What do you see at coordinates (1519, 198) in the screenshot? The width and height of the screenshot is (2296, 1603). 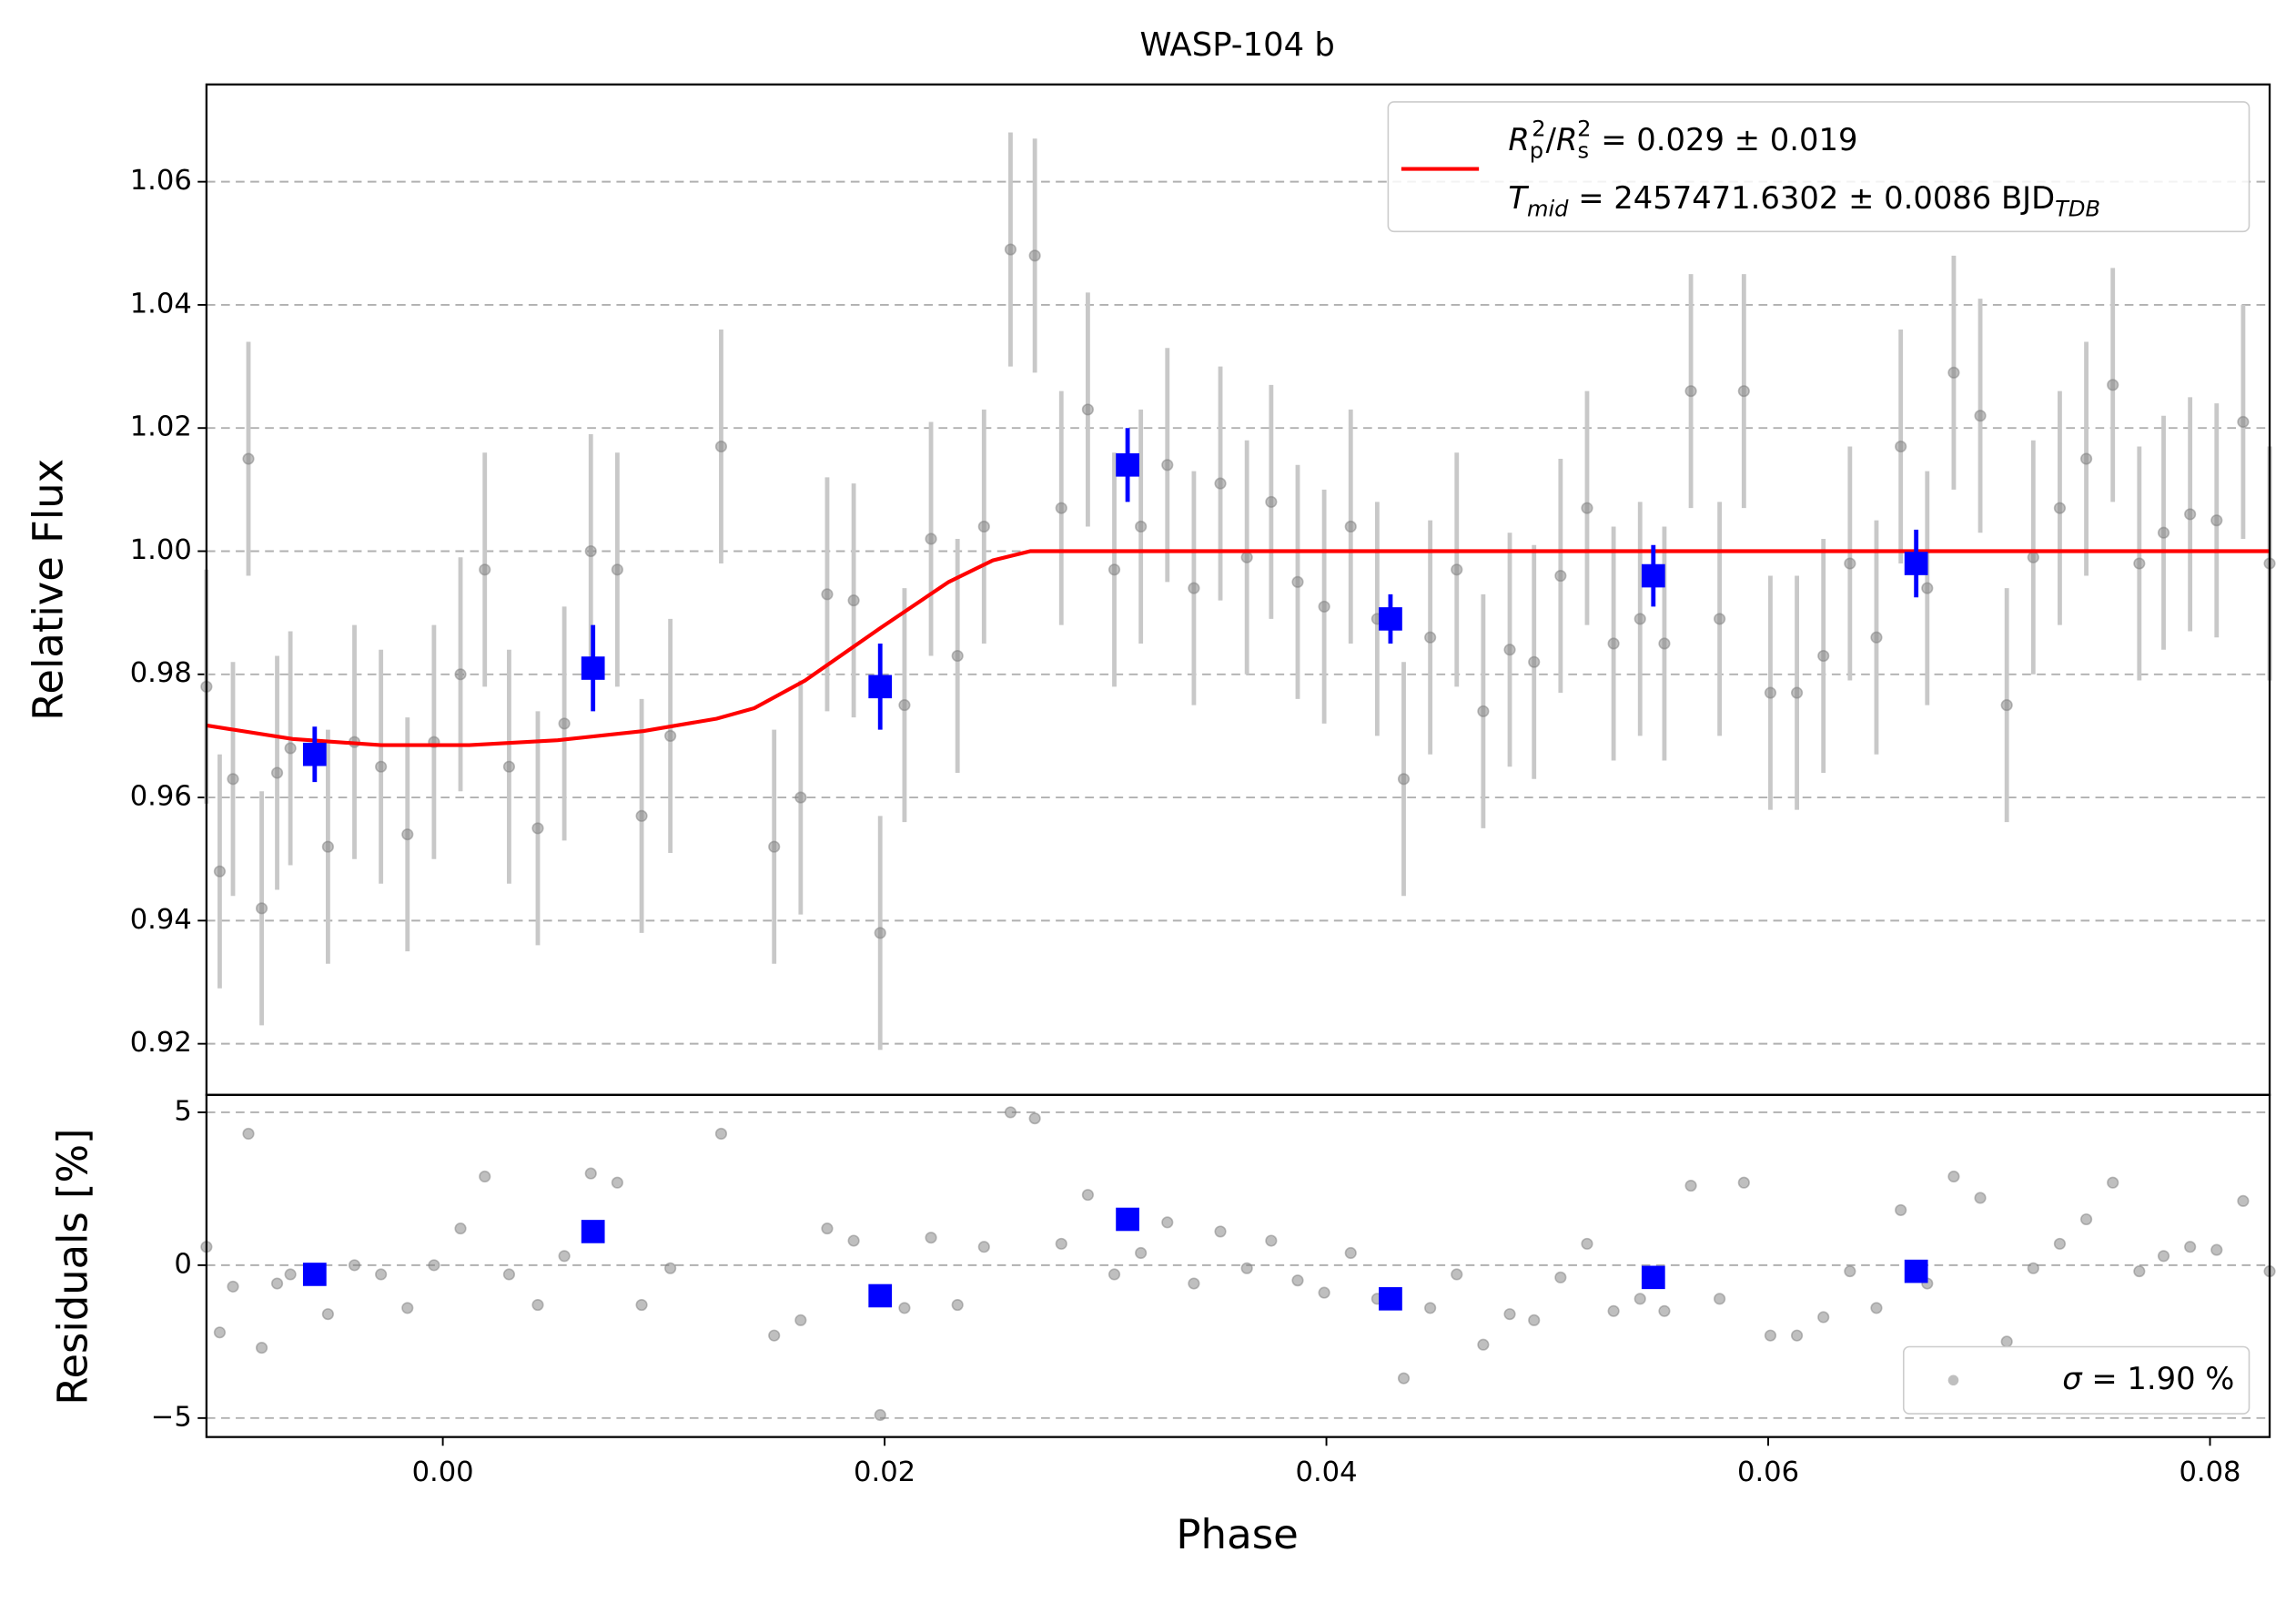 I see `legend-text: T` at bounding box center [1519, 198].